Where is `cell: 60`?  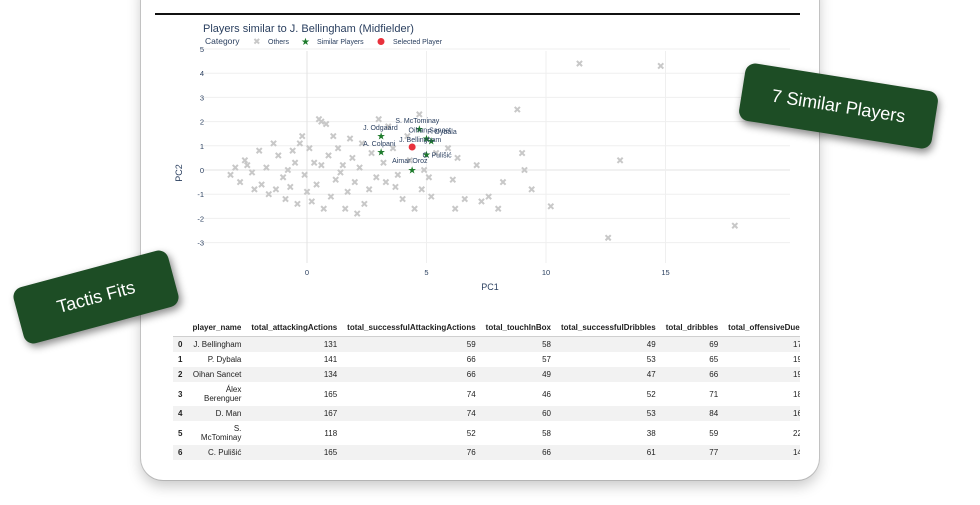 cell: 60 is located at coordinates (518, 413).